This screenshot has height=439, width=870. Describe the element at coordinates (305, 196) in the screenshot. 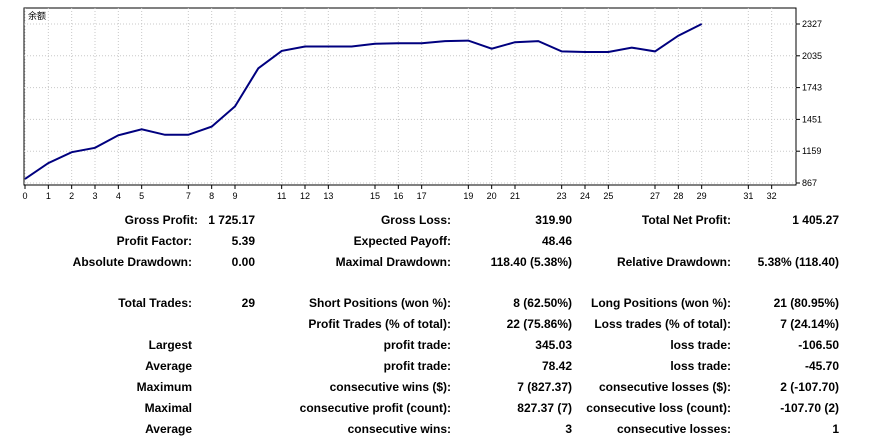

I see `x-tick-label: 12` at that location.